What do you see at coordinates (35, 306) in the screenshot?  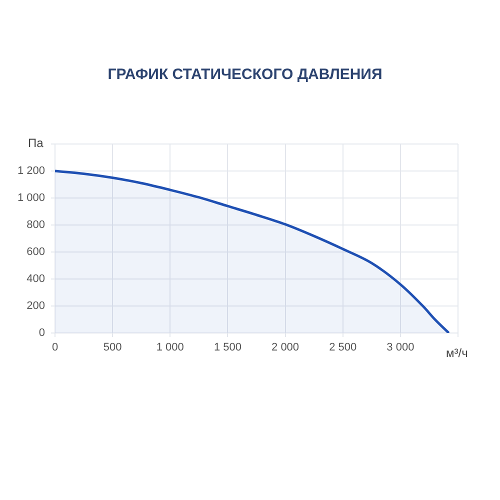 I see `y-tick-label: 200` at bounding box center [35, 306].